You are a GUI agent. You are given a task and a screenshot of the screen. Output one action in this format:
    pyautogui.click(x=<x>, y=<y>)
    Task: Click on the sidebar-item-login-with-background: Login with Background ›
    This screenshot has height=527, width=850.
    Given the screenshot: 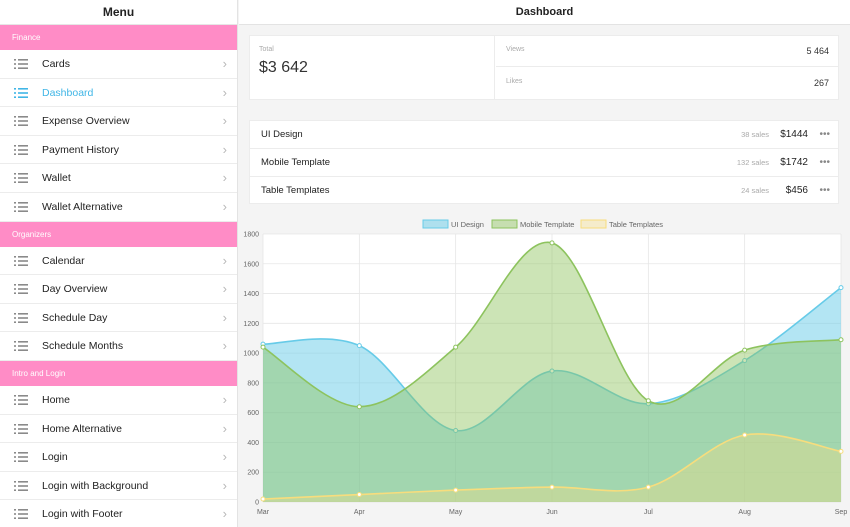 What is the action you would take?
    pyautogui.click(x=118, y=486)
    